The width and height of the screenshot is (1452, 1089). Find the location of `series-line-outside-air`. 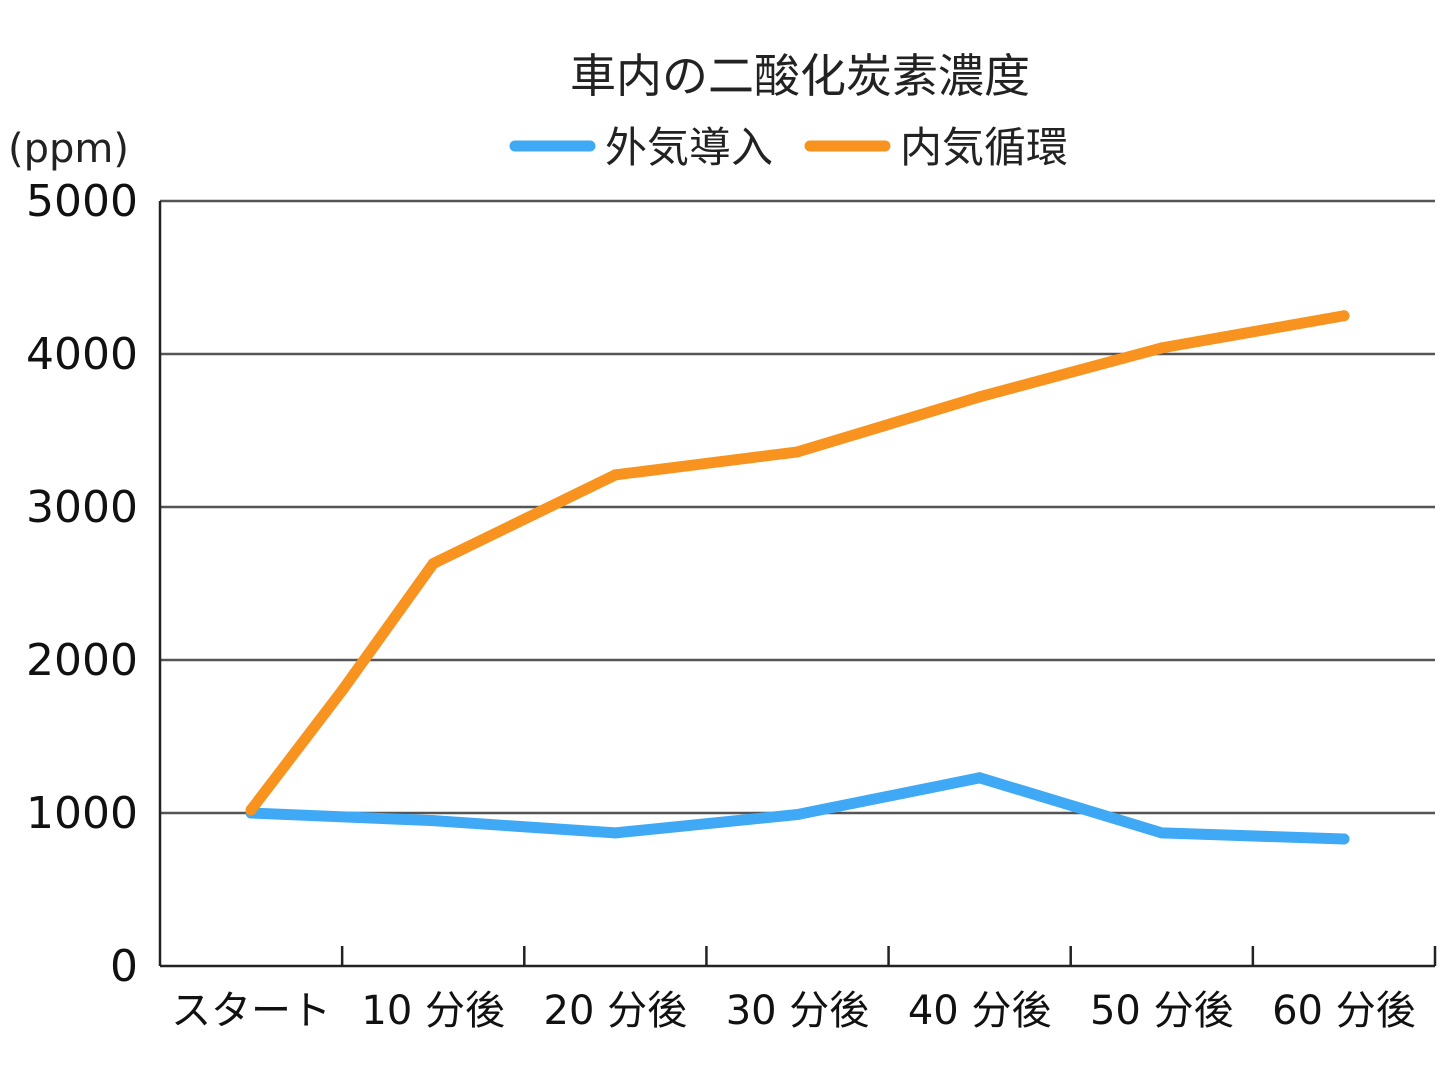

series-line-outside-air is located at coordinates (797, 808).